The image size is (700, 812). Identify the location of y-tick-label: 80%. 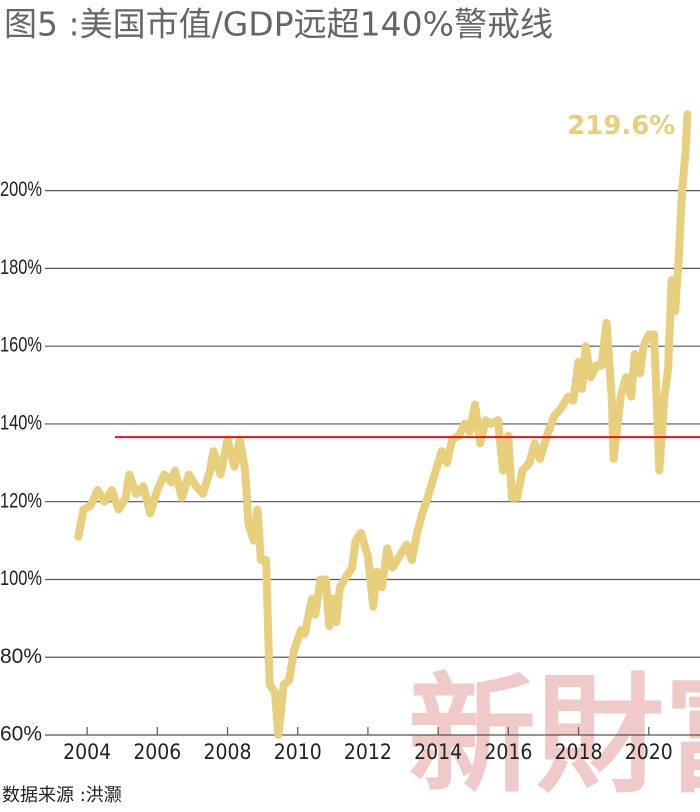
(21, 656).